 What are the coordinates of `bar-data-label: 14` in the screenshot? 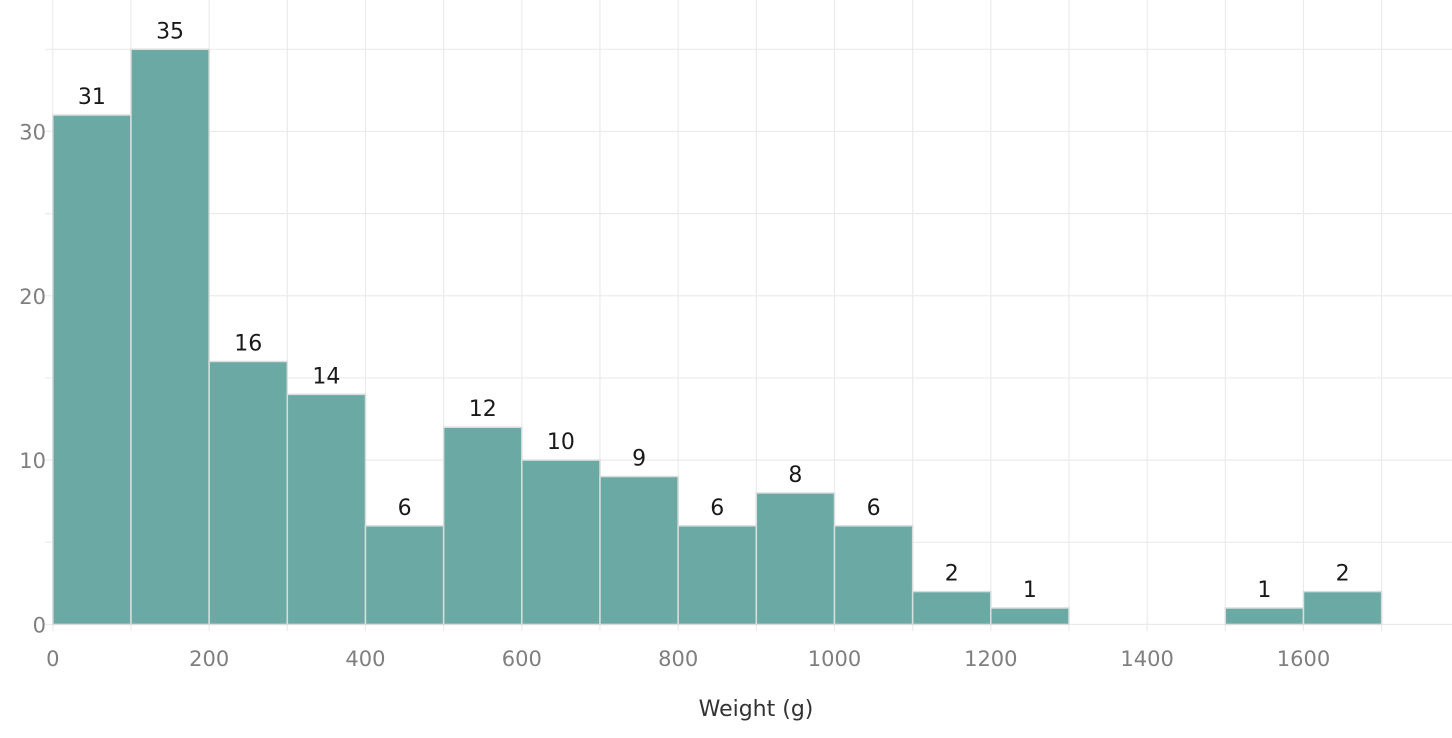 It's located at (326, 376).